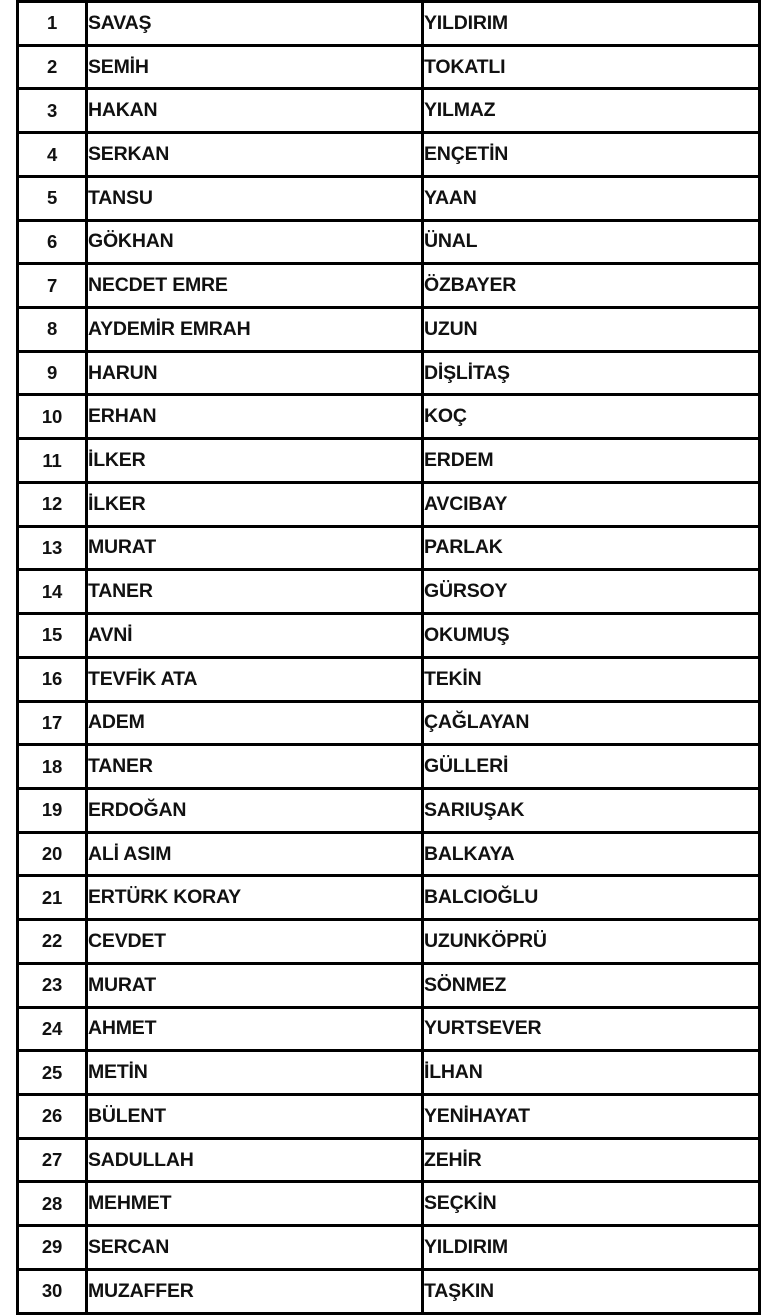 This screenshot has width=770, height=1315. What do you see at coordinates (254, 1291) in the screenshot?
I see `cell-first-name: MUZAFFER` at bounding box center [254, 1291].